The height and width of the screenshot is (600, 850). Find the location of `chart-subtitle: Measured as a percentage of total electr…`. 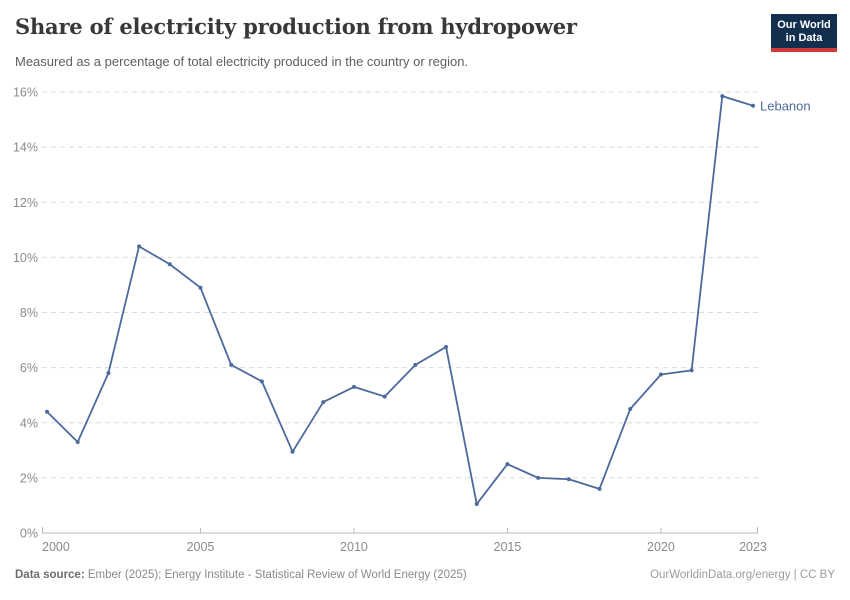

chart-subtitle: Measured as a percentage of total electr… is located at coordinates (242, 61).